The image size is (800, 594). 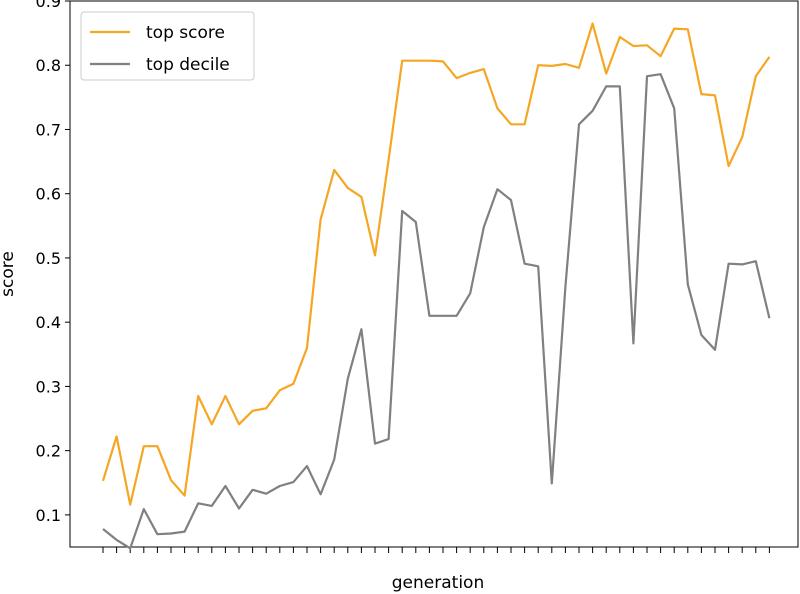 What do you see at coordinates (48, 258) in the screenshot?
I see `y-tick-label: 0.5` at bounding box center [48, 258].